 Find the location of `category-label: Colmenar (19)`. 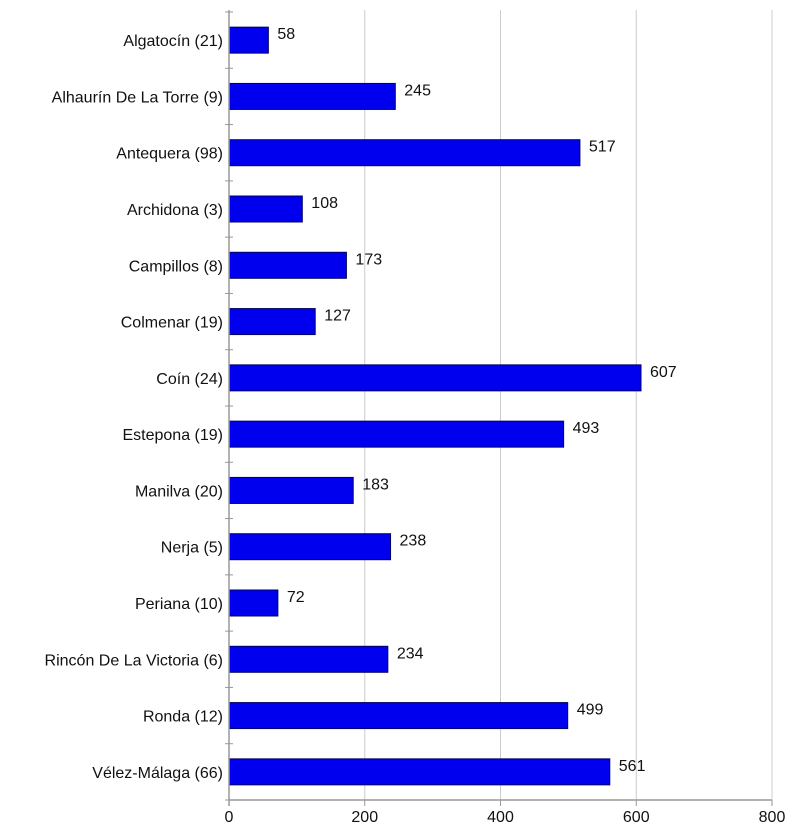

category-label: Colmenar (19) is located at coordinates (172, 323).